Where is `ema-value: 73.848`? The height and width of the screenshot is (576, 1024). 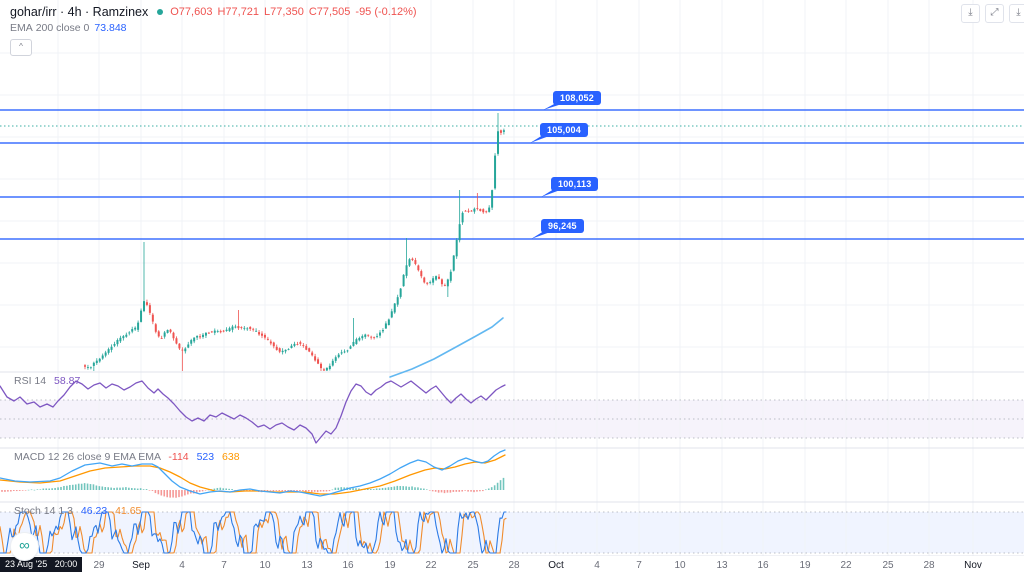 ema-value: 73.848 is located at coordinates (110, 28).